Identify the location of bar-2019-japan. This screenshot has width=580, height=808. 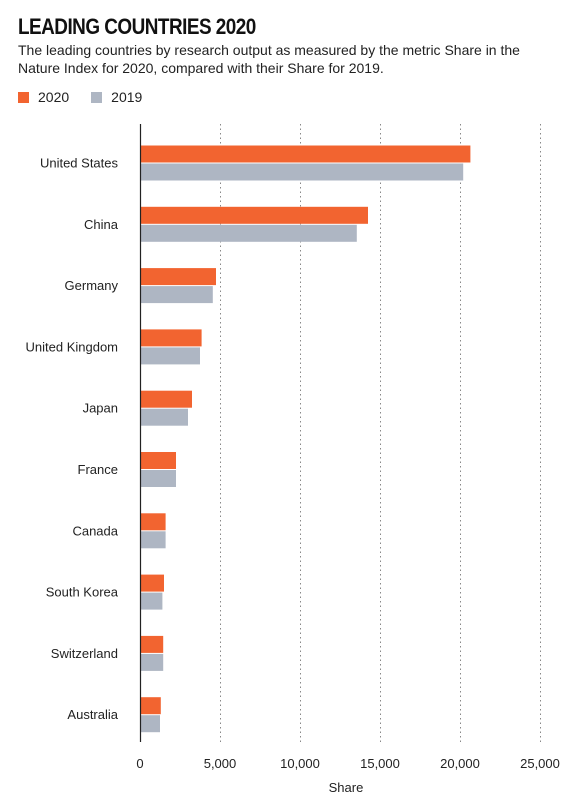
(164, 417).